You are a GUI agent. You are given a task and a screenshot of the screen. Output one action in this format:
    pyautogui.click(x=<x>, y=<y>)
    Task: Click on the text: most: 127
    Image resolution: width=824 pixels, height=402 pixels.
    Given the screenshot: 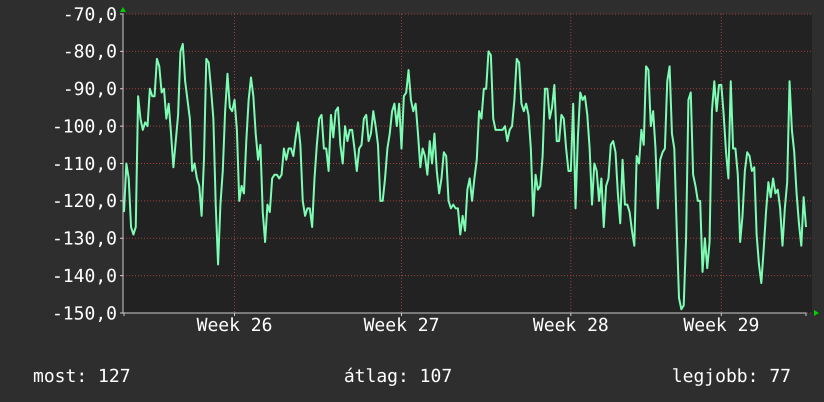 What is the action you would take?
    pyautogui.click(x=82, y=376)
    